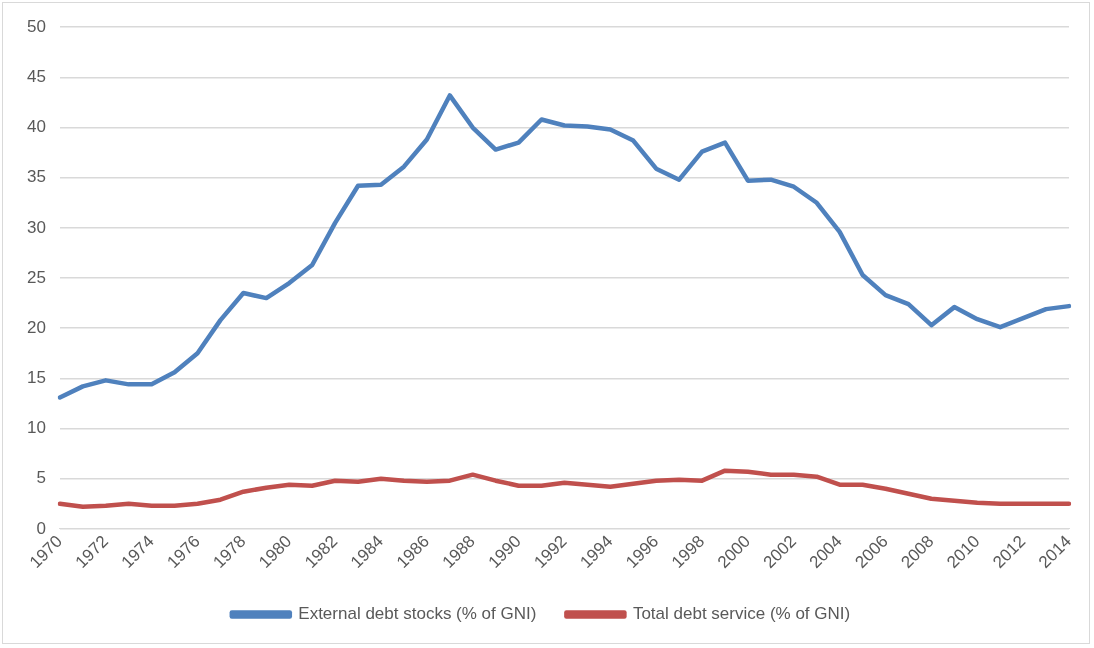 The width and height of the screenshot is (1094, 648). I want to click on y-tick-label: 40, so click(36, 127).